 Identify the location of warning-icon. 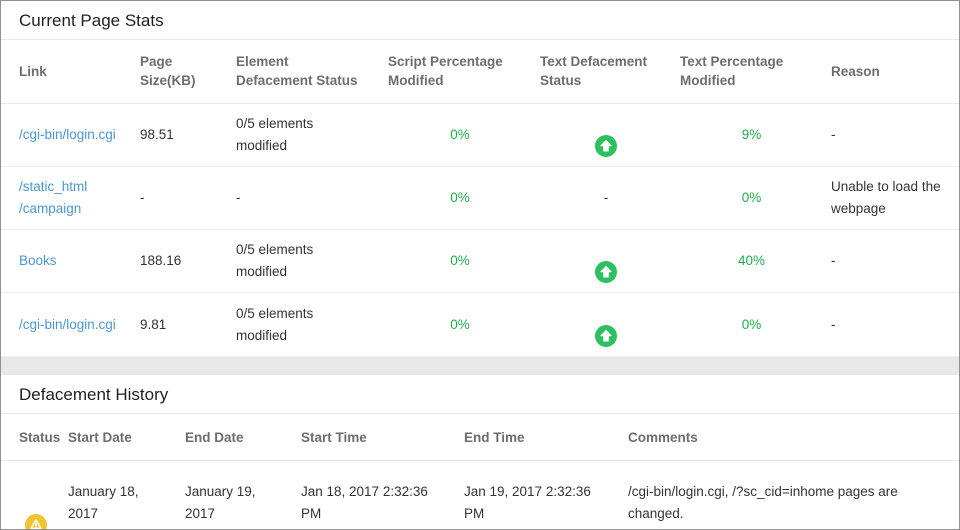
(36, 521).